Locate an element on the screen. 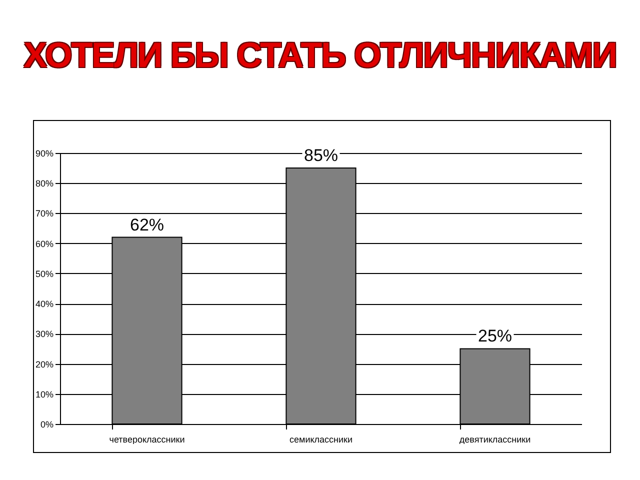 This screenshot has width=640, height=480. x-tick-label: девятиклассники is located at coordinates (495, 439).